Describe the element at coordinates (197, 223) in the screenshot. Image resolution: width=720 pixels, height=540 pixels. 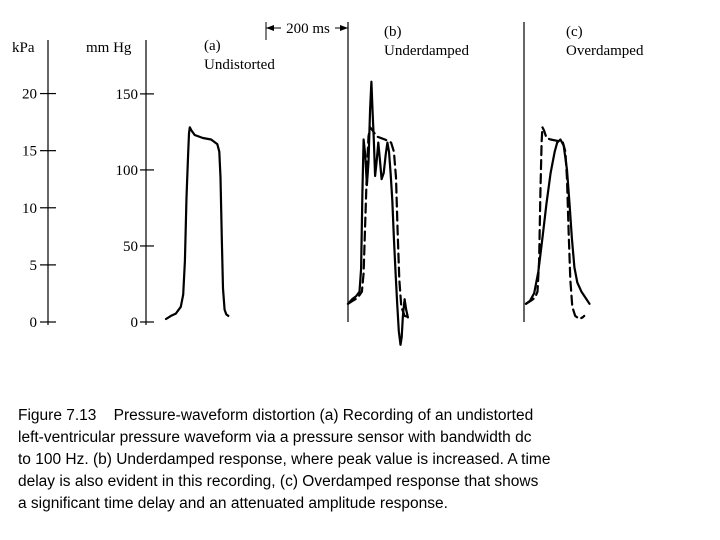
I see `waveform-a-solid` at that location.